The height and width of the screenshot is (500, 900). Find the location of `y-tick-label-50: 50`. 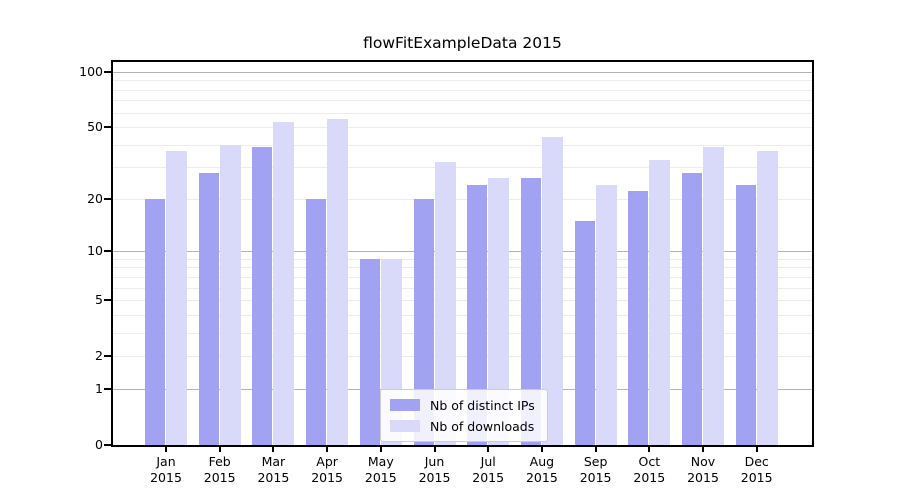

y-tick-label-50: 50 is located at coordinates (95, 126).